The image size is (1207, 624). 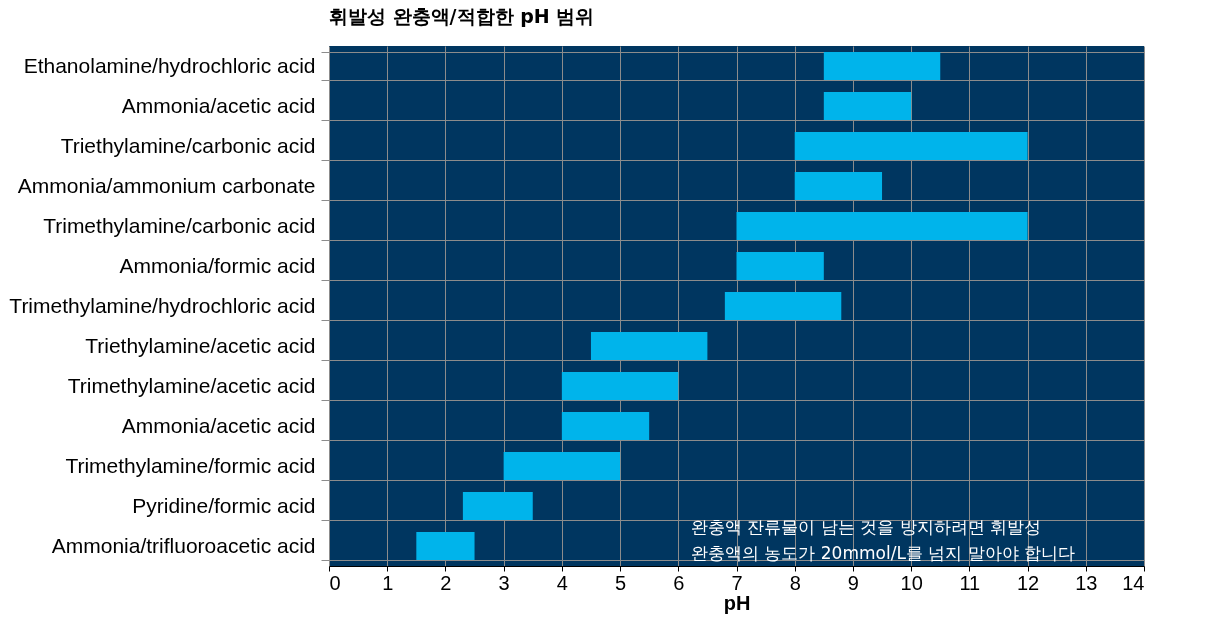 I want to click on x-tick-label: 8, so click(x=795, y=582).